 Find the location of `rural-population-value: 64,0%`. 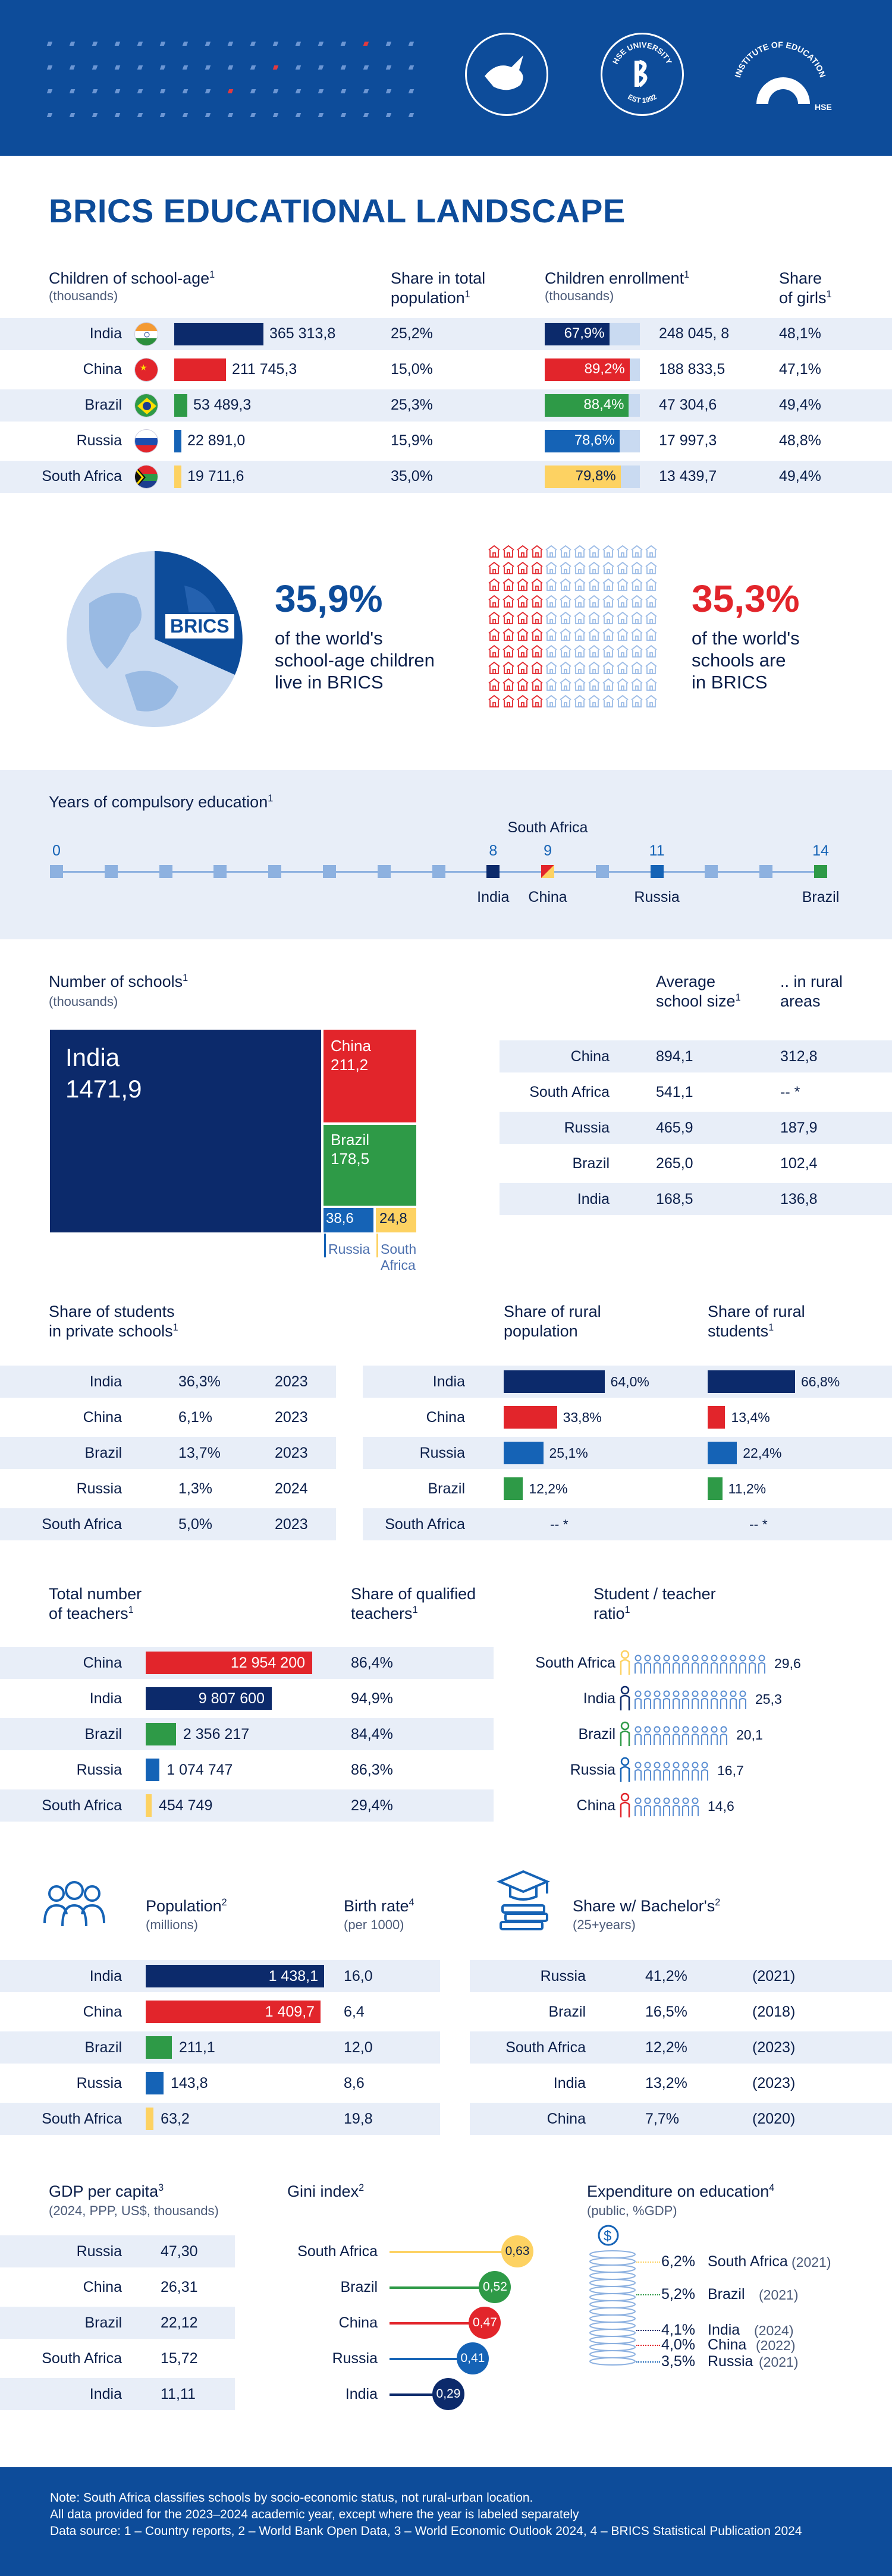

rural-population-value: 64,0% is located at coordinates (629, 1381).